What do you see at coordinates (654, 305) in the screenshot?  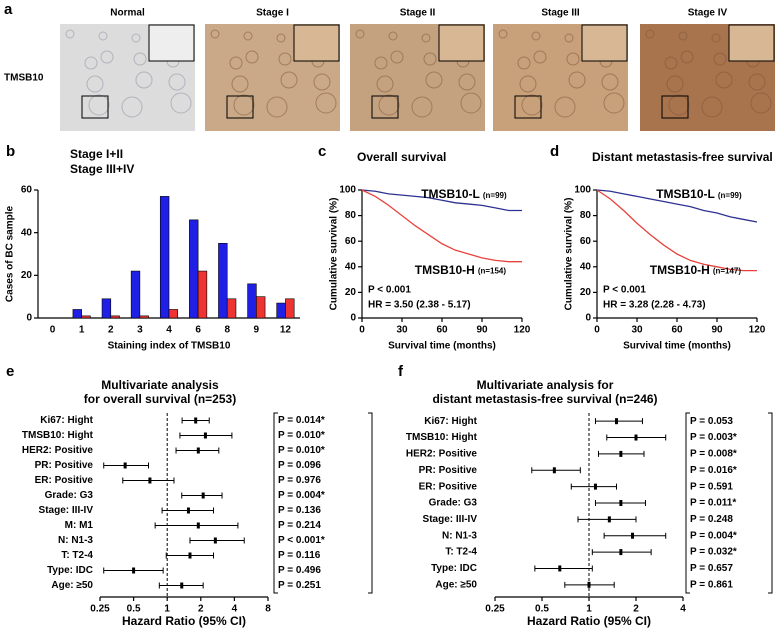 I see `annotation: HR = 3.28 (2.28 - 4.73)` at bounding box center [654, 305].